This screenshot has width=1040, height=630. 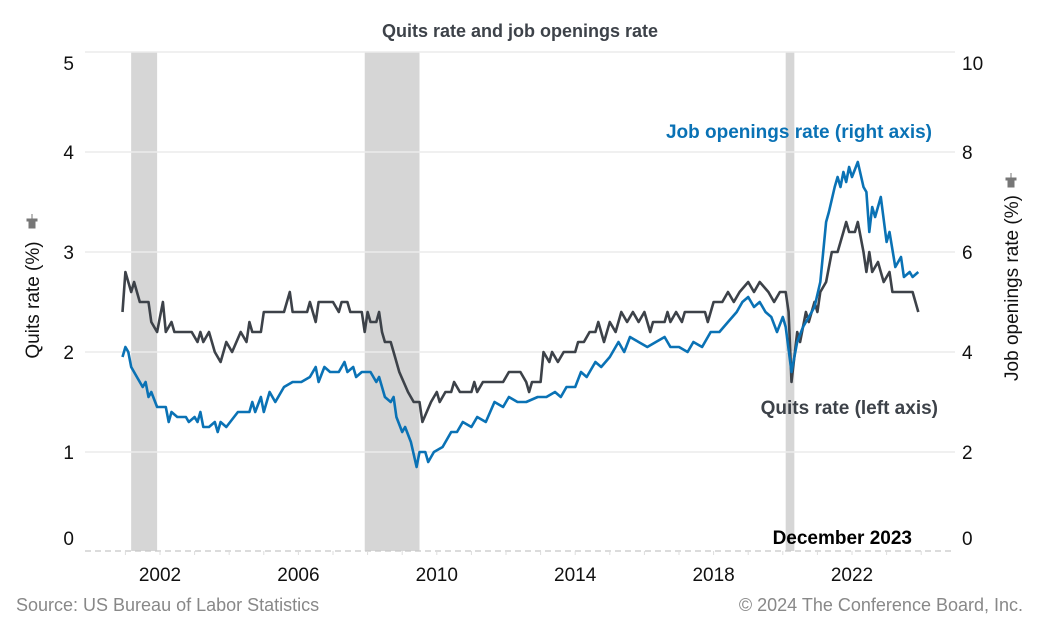 What do you see at coordinates (842, 538) in the screenshot?
I see `date-annotation: December 2023` at bounding box center [842, 538].